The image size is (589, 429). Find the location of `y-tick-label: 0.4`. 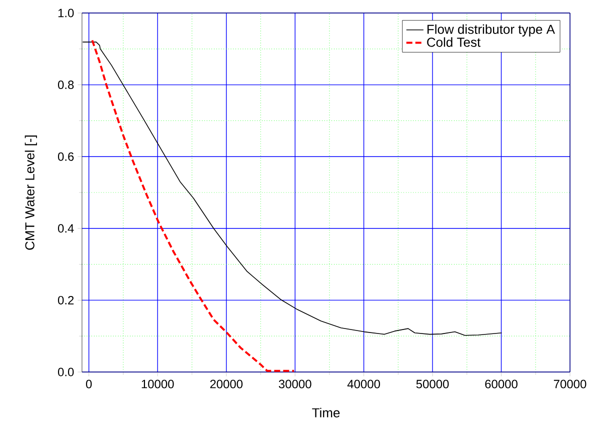

y-tick-label: 0.4 is located at coordinates (66, 228).